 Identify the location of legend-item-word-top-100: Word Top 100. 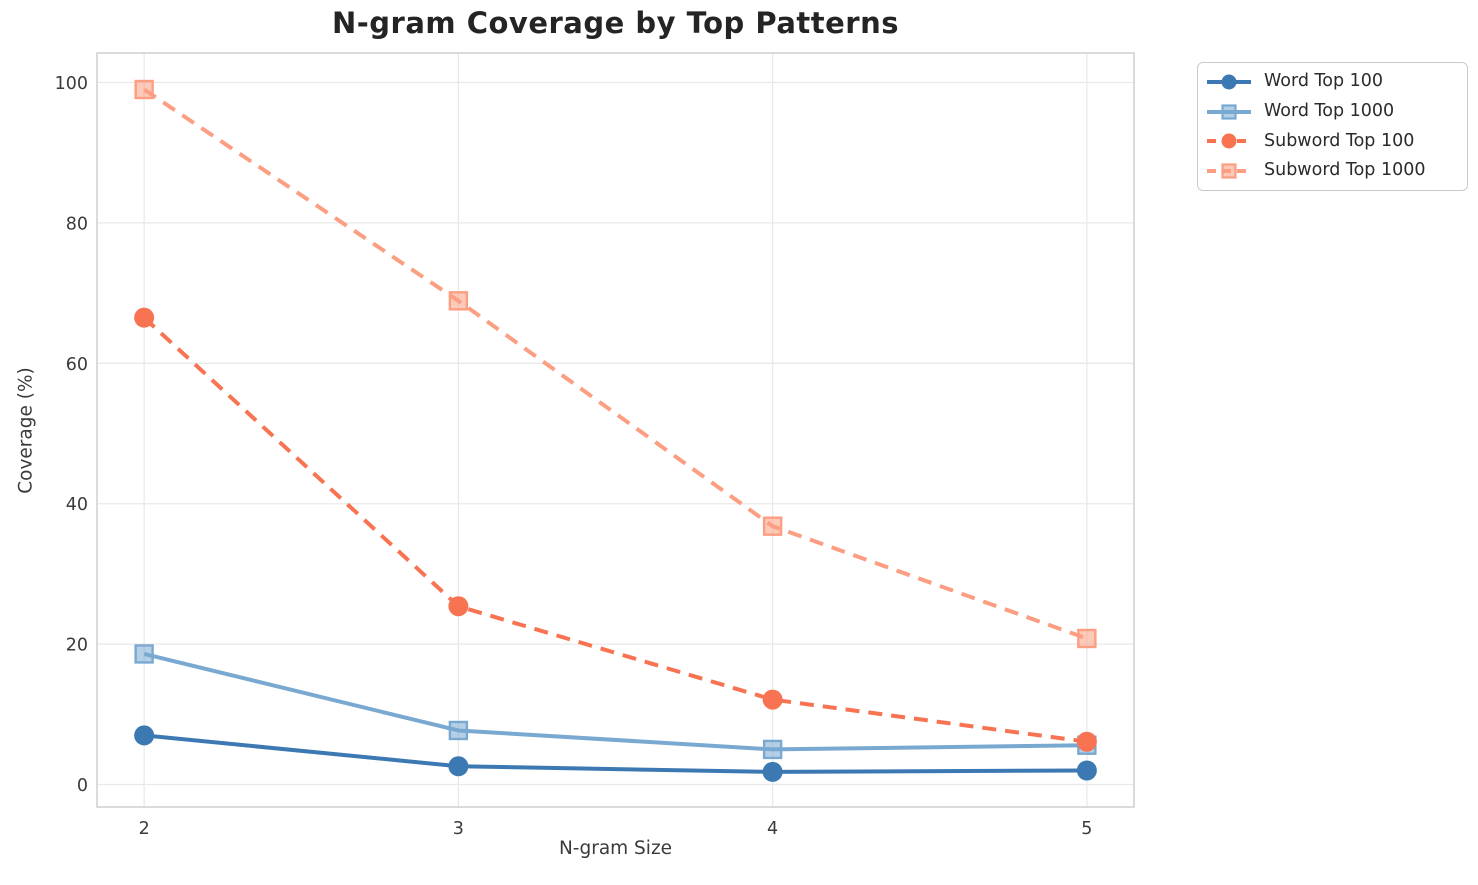
(1331, 82).